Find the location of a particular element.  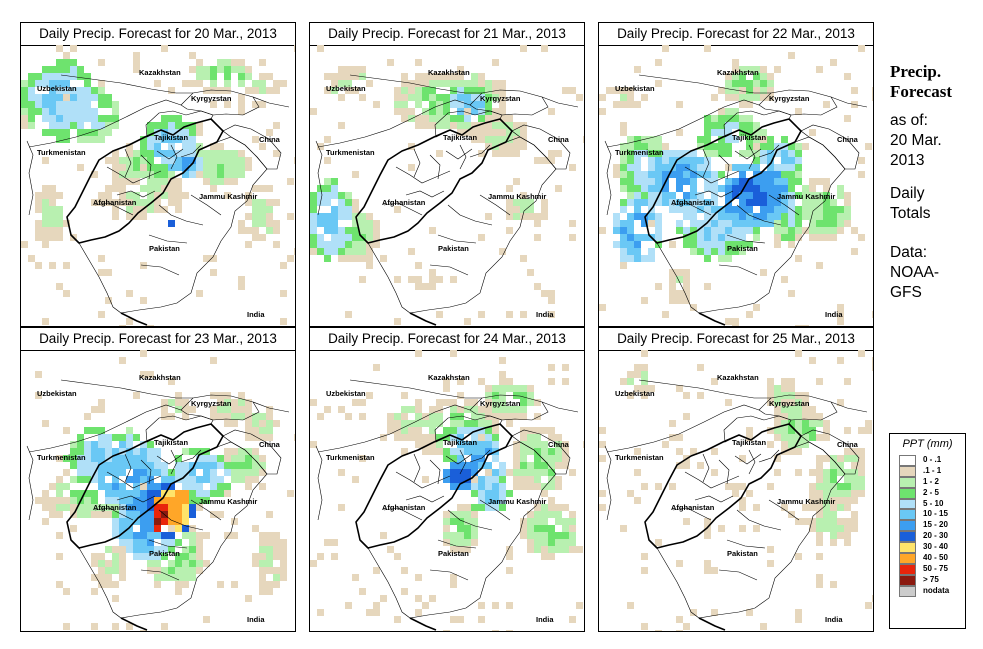

legend-item: > 75 is located at coordinates (927, 580).